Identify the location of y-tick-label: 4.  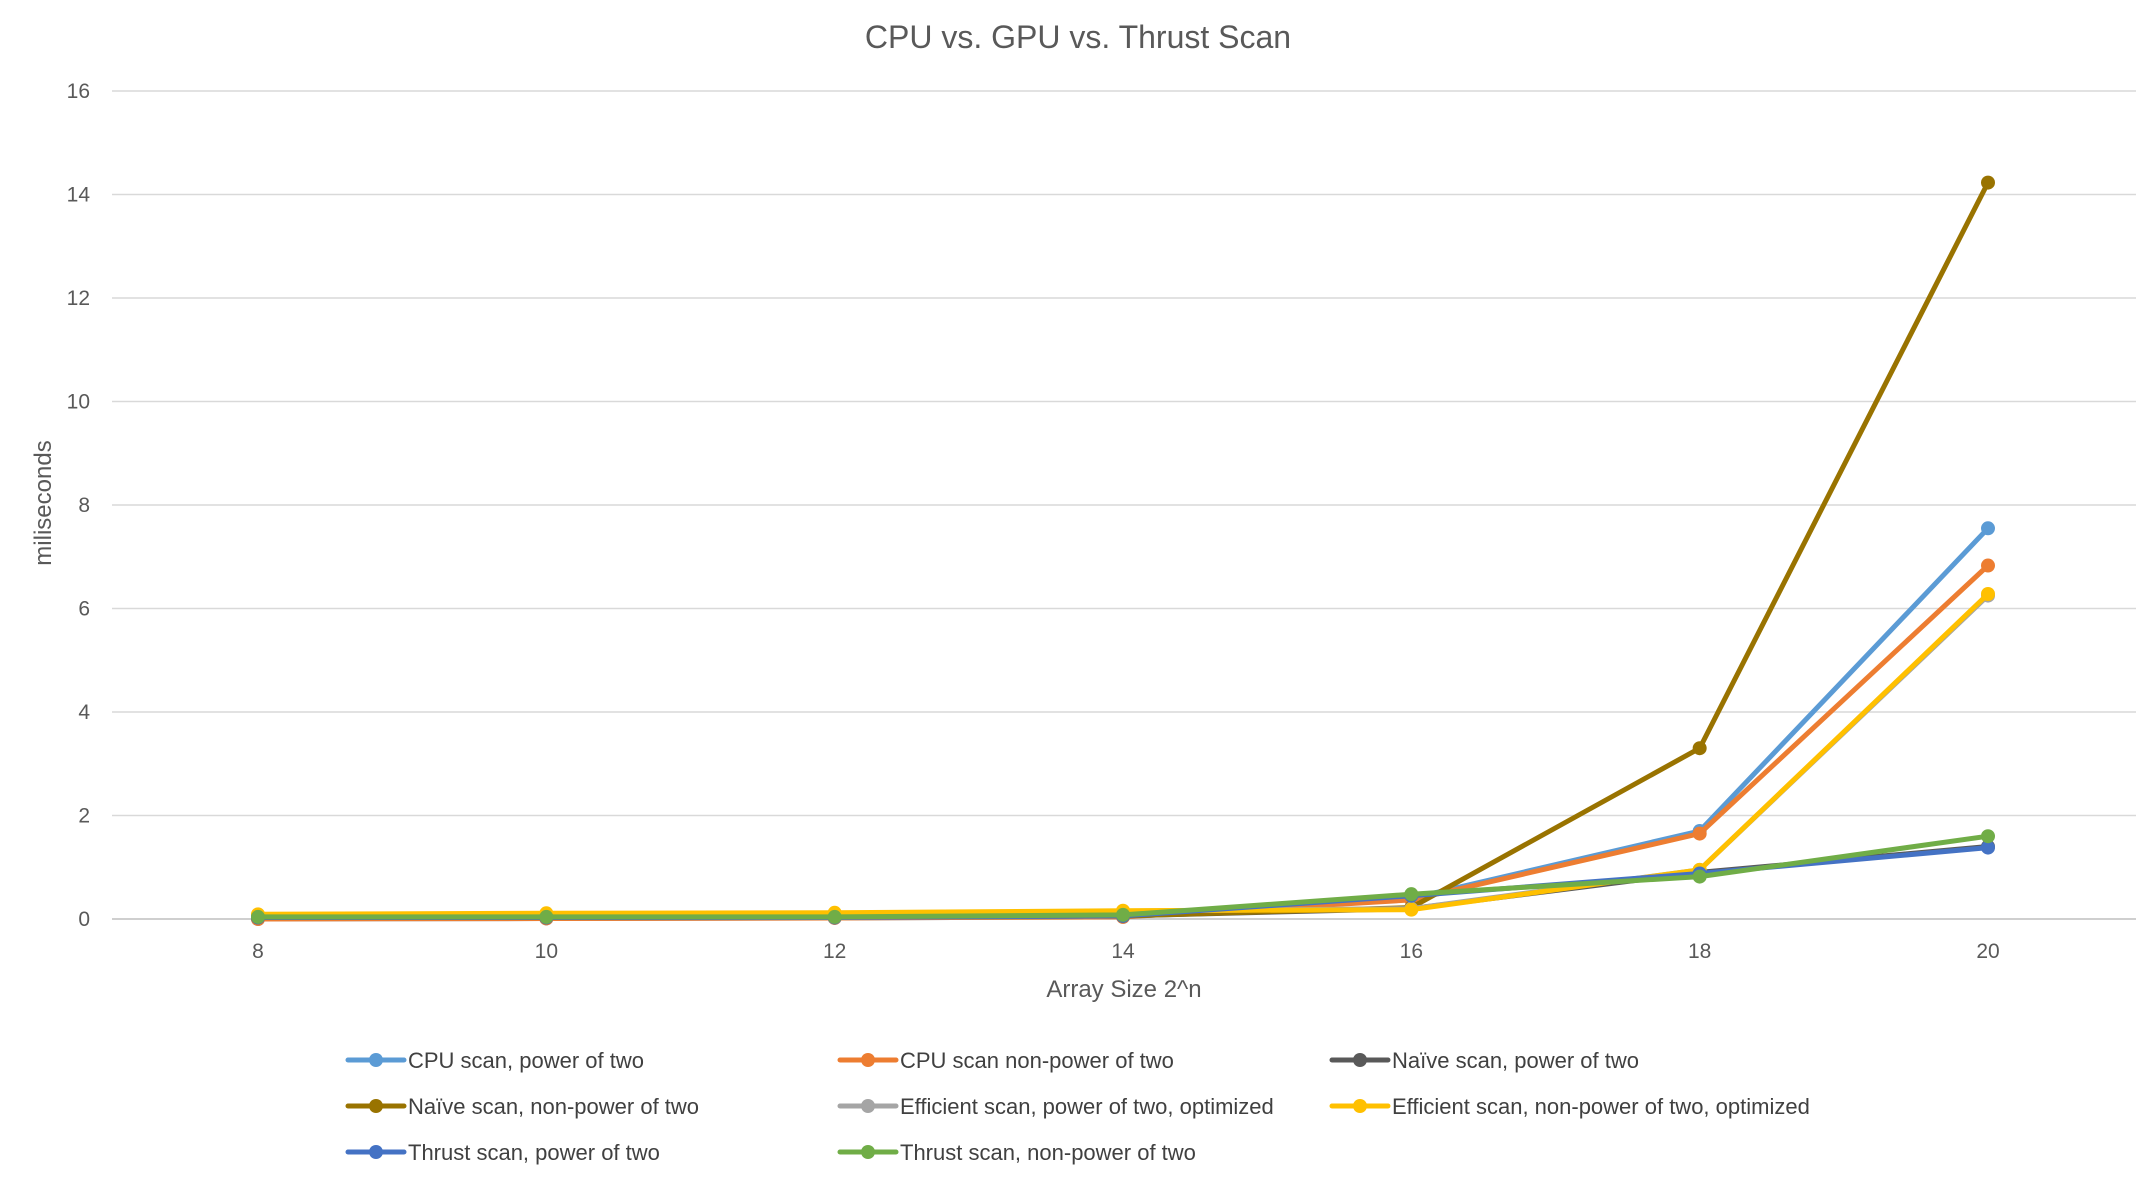
(84, 712).